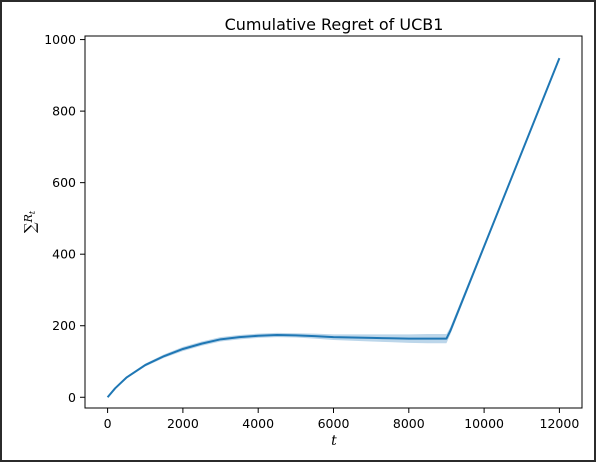 The image size is (596, 462). What do you see at coordinates (334, 24) in the screenshot?
I see `chart-title: Cumulative Regret of UCB1` at bounding box center [334, 24].